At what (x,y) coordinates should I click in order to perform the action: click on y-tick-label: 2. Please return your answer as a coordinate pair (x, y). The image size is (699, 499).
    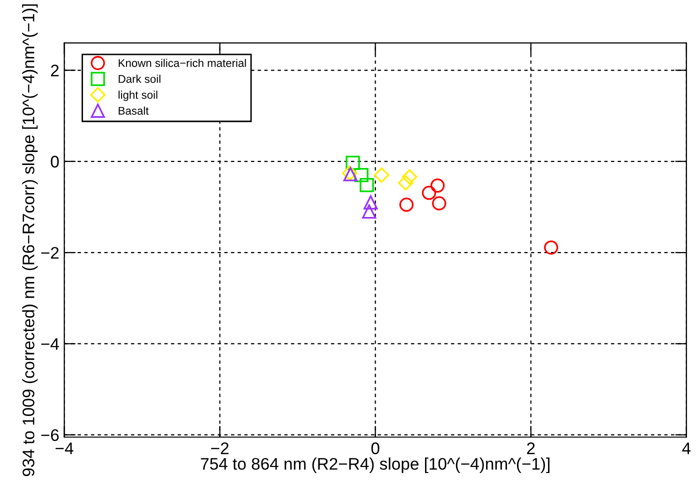
    Looking at the image, I should click on (55, 70).